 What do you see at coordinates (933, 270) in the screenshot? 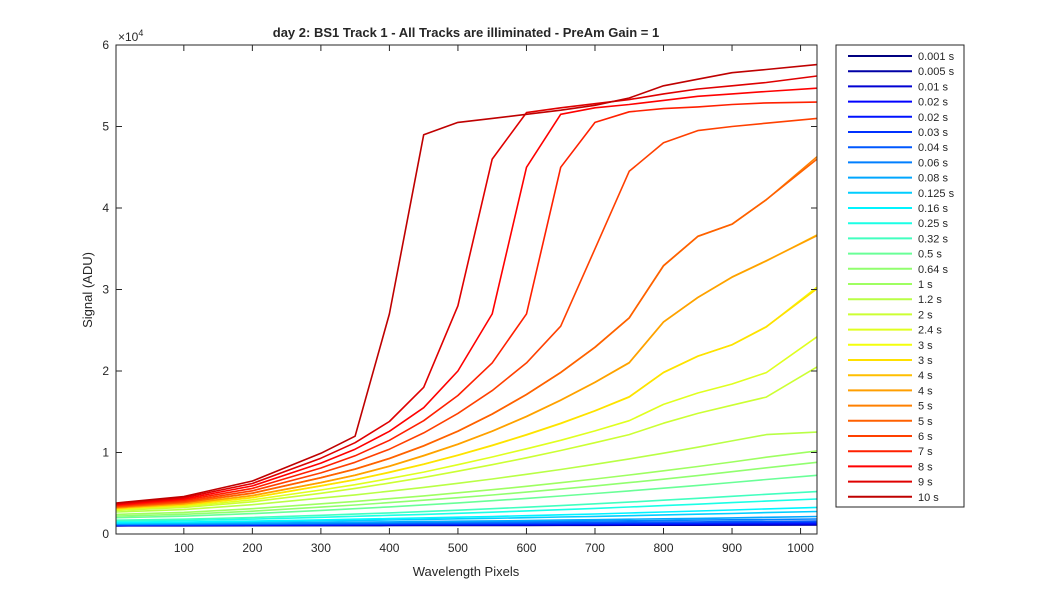
I see `legend-label-14: 0.64 s` at bounding box center [933, 270].